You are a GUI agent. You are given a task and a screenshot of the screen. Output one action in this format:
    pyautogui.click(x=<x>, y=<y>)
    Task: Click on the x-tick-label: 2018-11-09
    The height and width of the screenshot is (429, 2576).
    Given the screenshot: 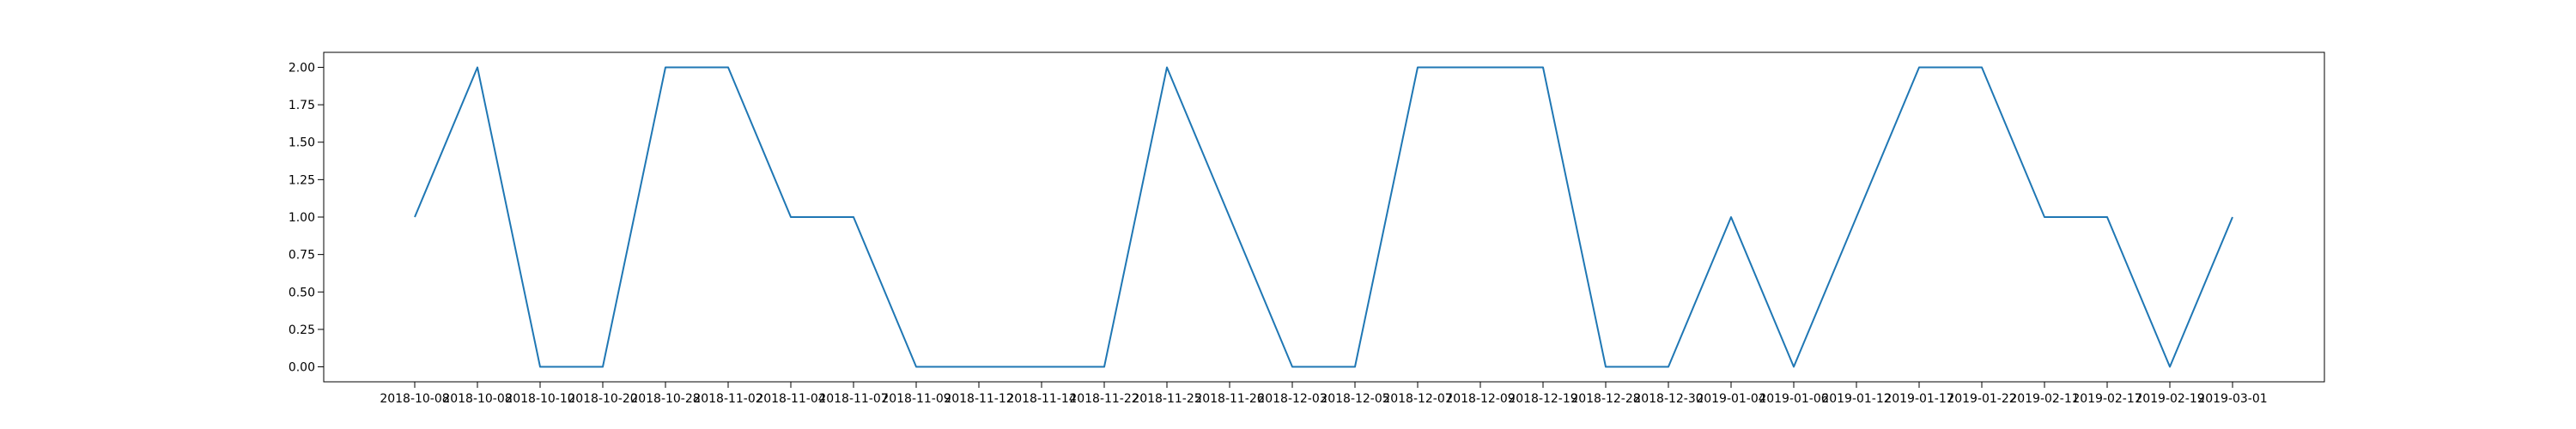 What is the action you would take?
    pyautogui.click(x=916, y=399)
    